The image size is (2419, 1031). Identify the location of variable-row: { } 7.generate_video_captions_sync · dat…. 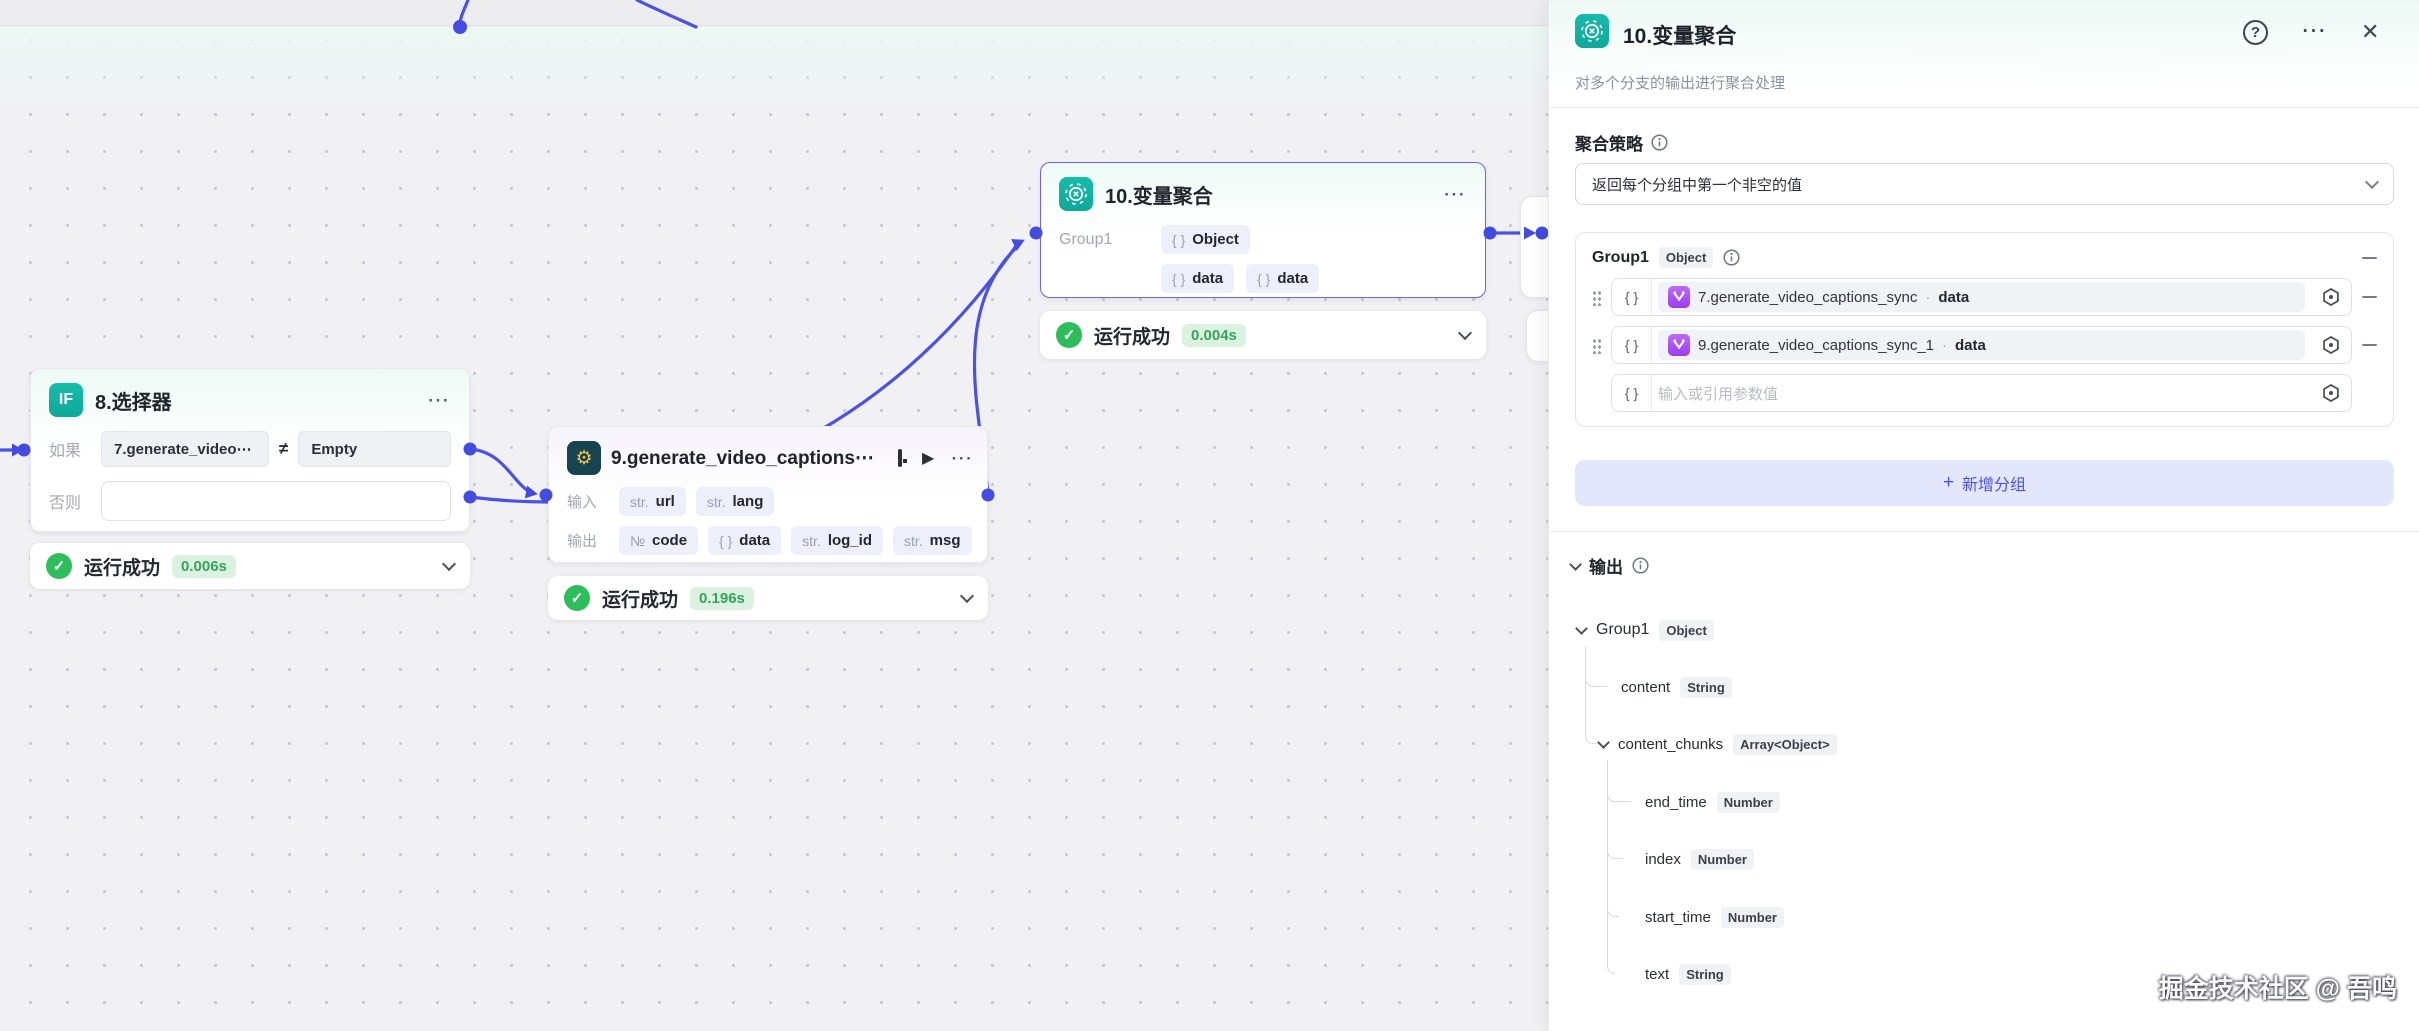
(1984, 297).